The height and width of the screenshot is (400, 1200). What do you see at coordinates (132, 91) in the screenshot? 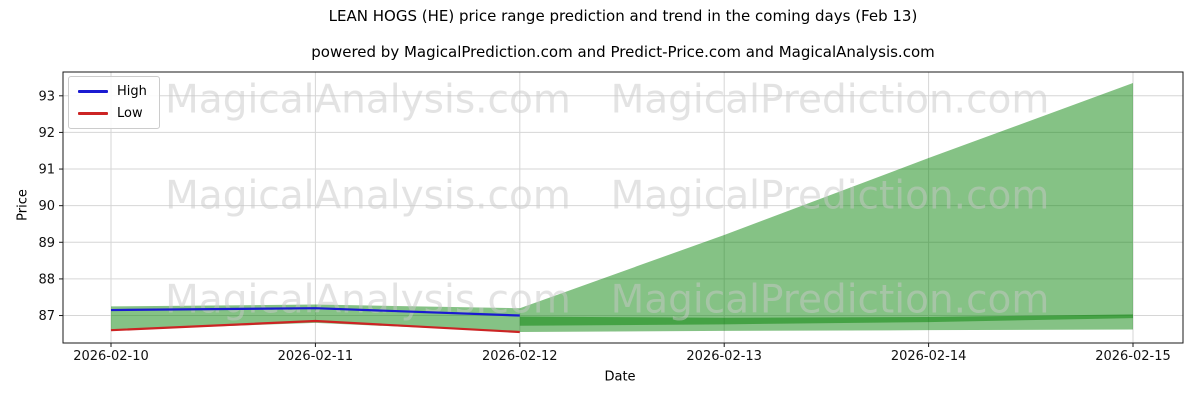
I see `legend-label-high: High` at bounding box center [132, 91].